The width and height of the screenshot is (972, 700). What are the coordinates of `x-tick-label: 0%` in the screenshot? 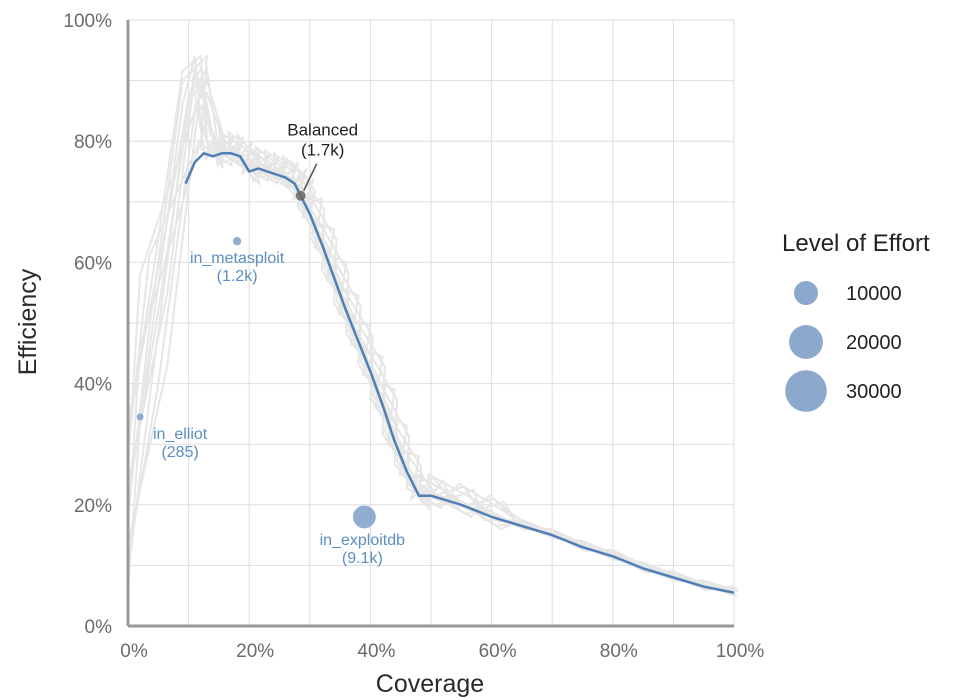 It's located at (134, 651).